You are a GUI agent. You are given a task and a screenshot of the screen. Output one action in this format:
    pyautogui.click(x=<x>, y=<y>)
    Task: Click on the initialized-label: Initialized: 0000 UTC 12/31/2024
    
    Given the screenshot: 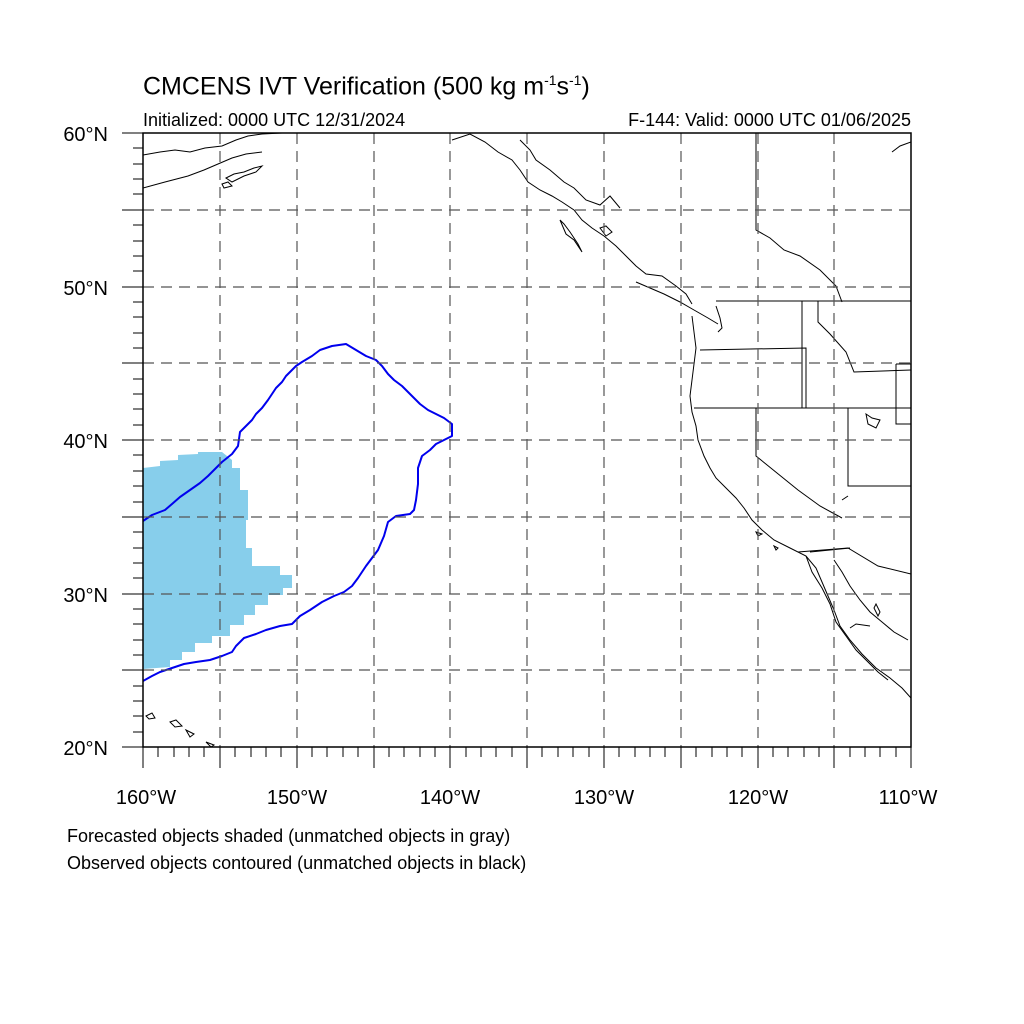 What is the action you would take?
    pyautogui.click(x=274, y=120)
    